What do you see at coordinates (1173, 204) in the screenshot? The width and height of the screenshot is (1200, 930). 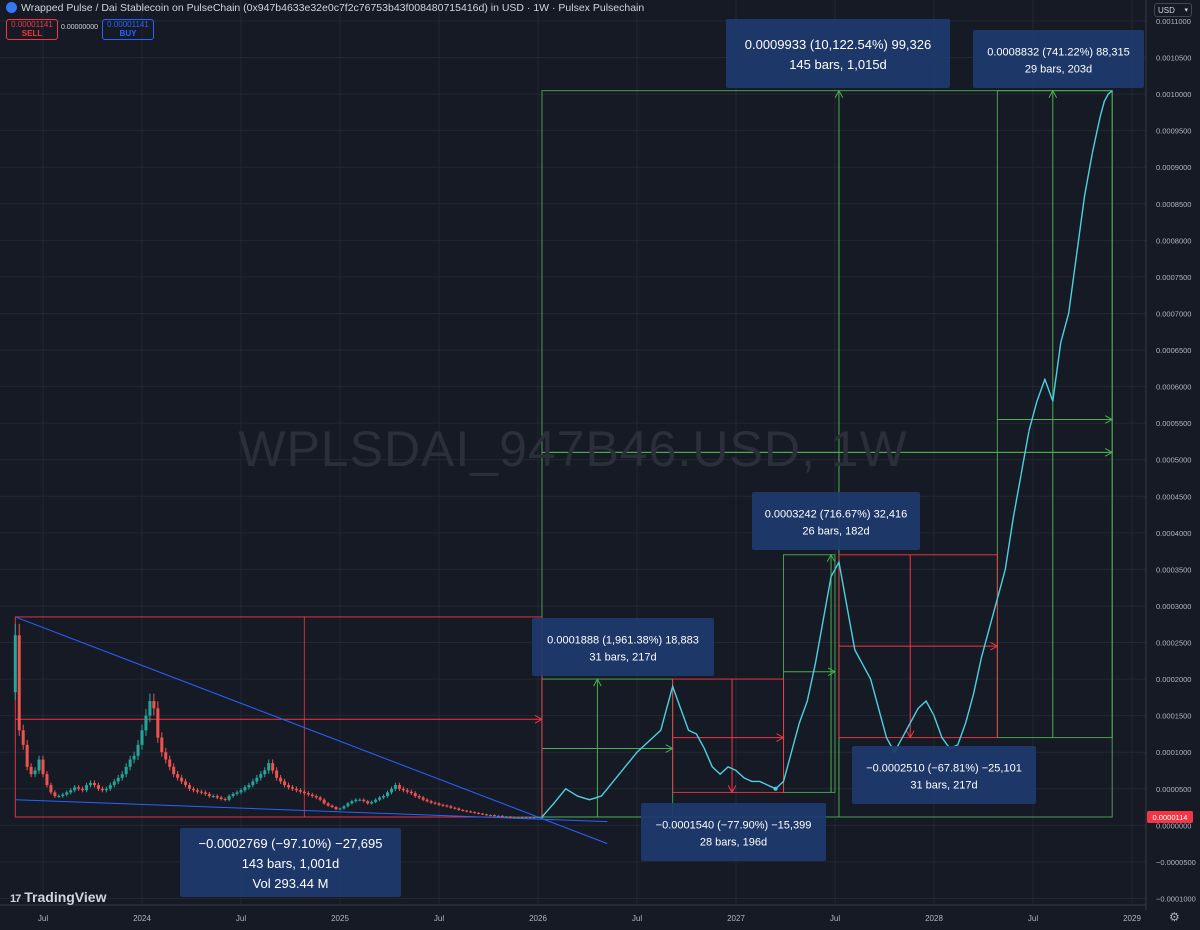 I see `y-tick-label: 0.0008500` at bounding box center [1173, 204].